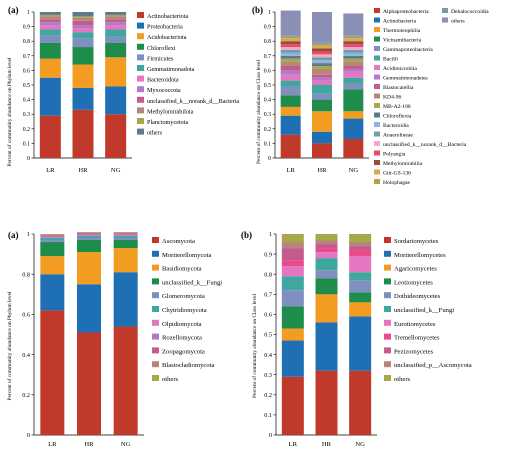 This screenshot has width=516, height=452. What do you see at coordinates (268, 415) in the screenshot?
I see `y-tick-label: 0.1` at bounding box center [268, 415].